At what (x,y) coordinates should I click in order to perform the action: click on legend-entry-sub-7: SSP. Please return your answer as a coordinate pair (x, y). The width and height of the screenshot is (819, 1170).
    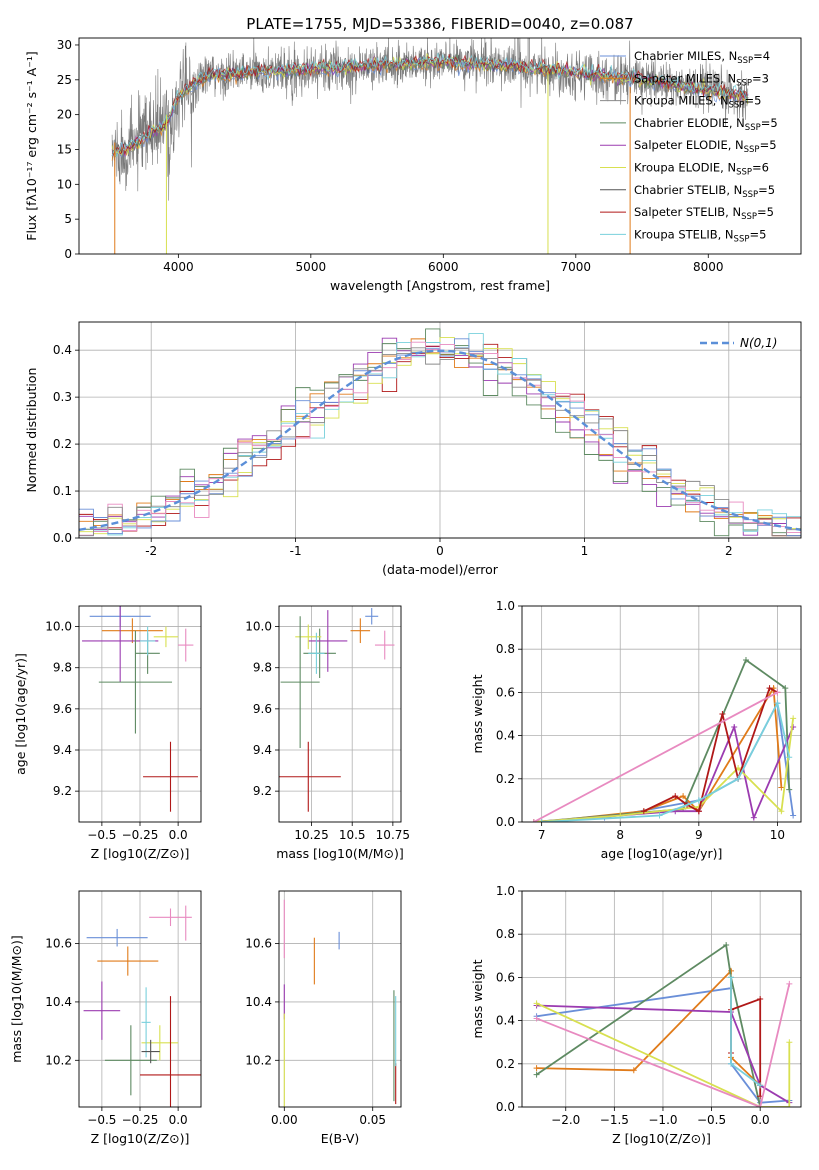
    Looking at the image, I should click on (749, 217).